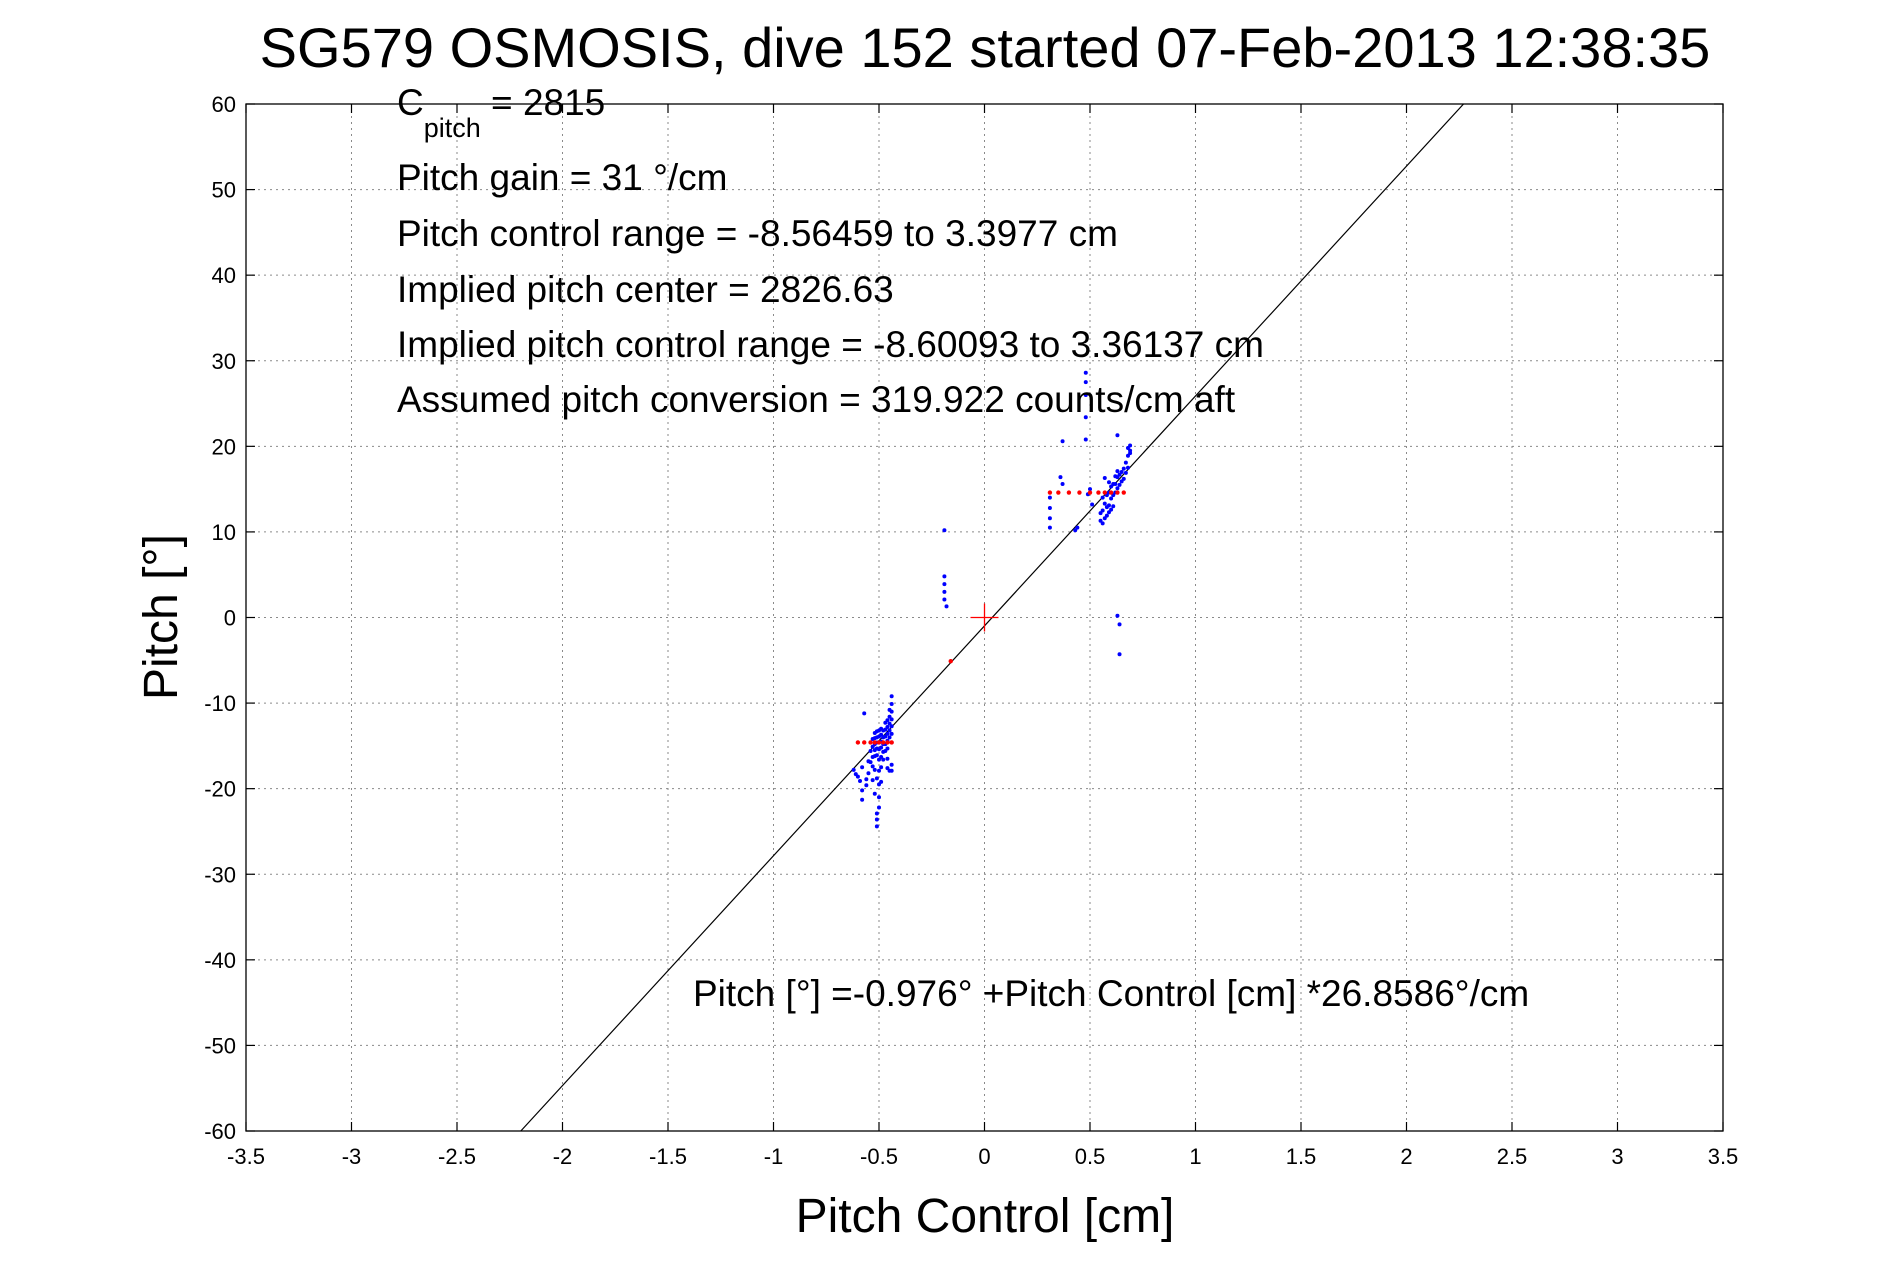 Image resolution: width=1891 pixels, height=1262 pixels. I want to click on y-tick-label: 30, so click(224, 361).